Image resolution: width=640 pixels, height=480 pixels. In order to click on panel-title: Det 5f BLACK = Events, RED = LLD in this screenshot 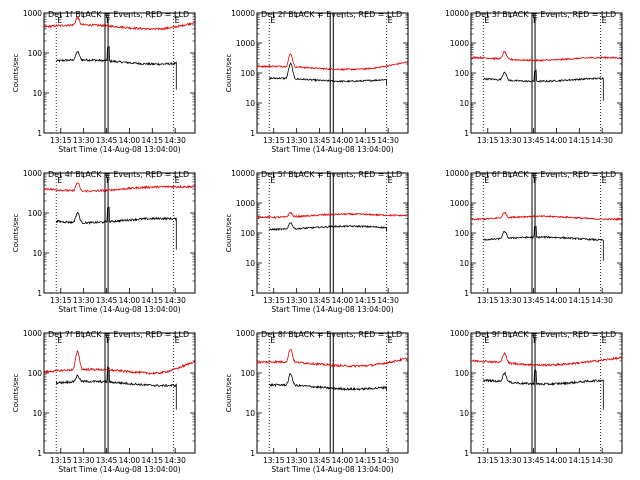, I will do `click(331, 174)`.